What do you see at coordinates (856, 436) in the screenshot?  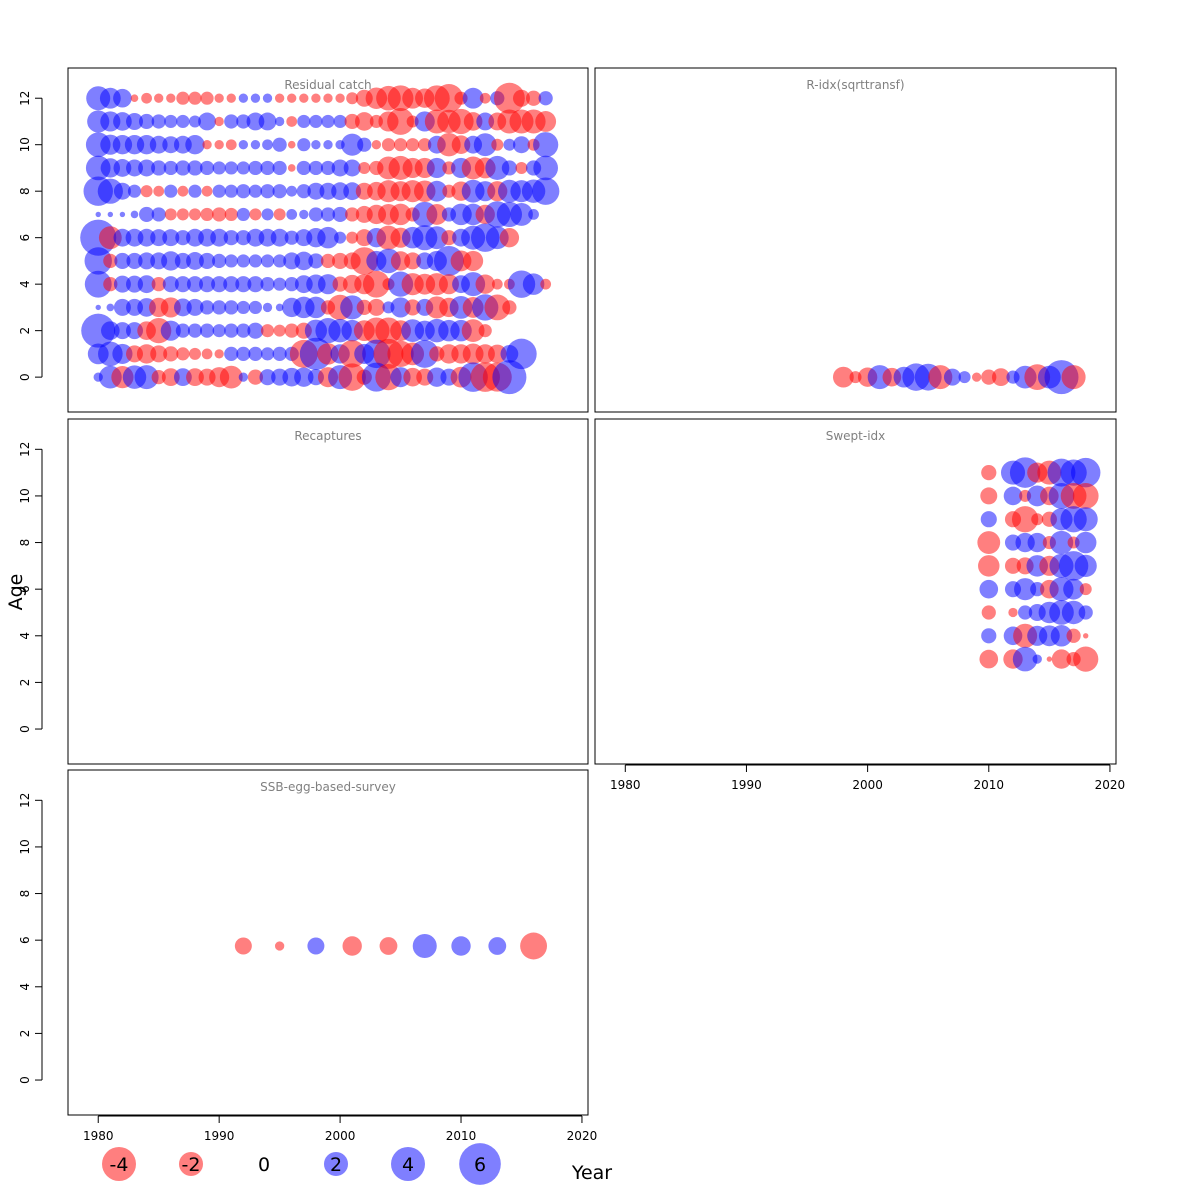 I see `panel-swept-idx-title: Swept-idx` at bounding box center [856, 436].